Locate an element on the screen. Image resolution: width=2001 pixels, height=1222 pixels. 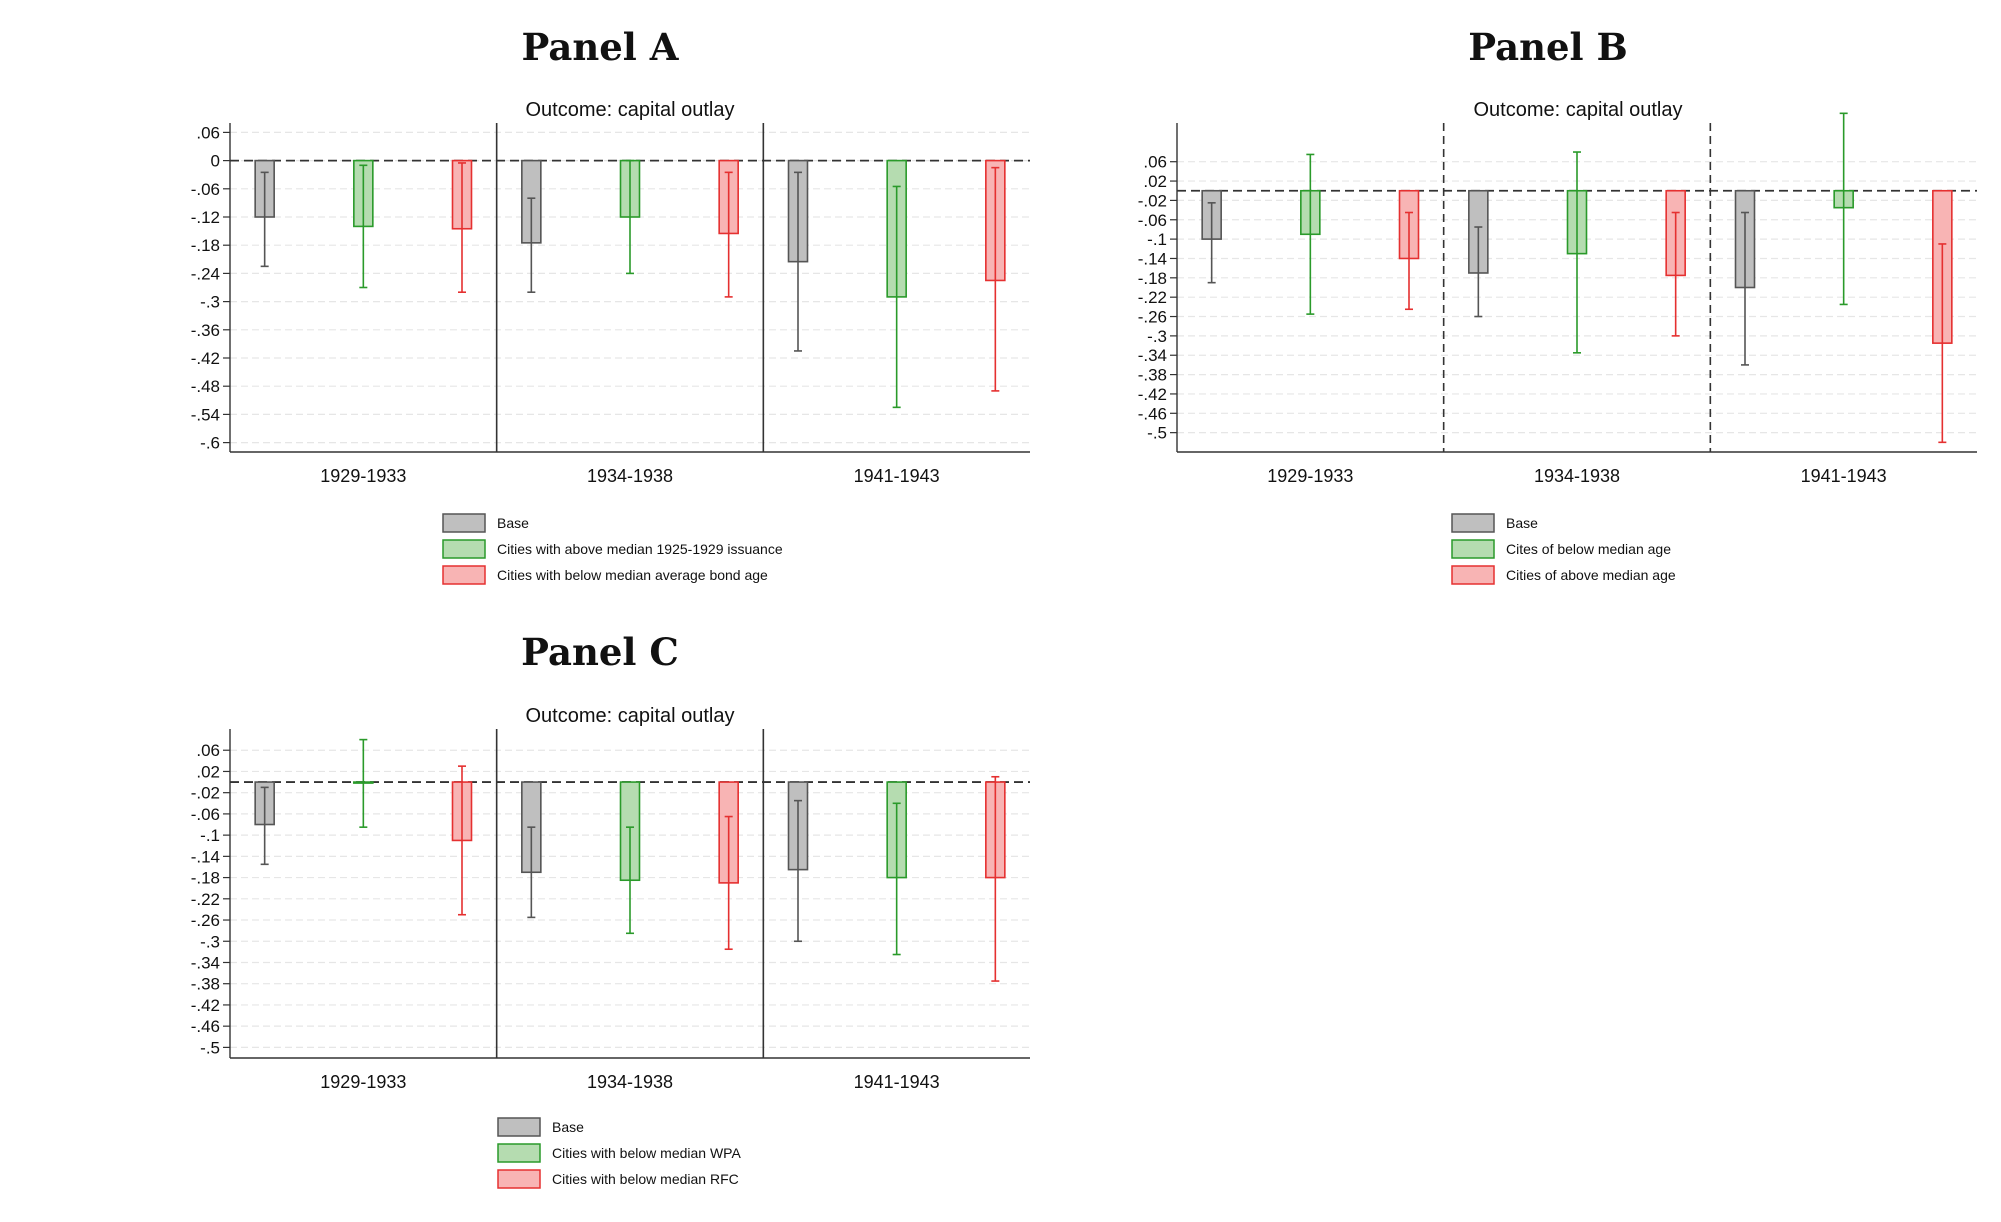
y-tick-label: -.12 is located at coordinates (205, 217).